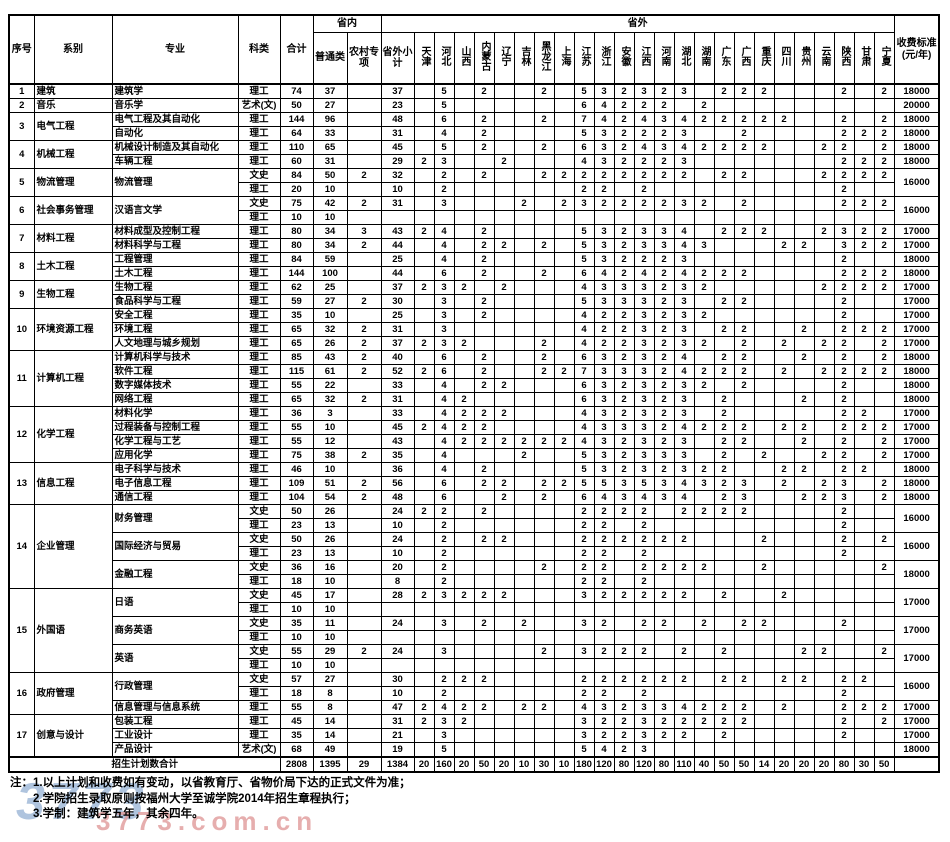 The width and height of the screenshot is (950, 842). I want to click on value-cell: 14, so click(330, 735).